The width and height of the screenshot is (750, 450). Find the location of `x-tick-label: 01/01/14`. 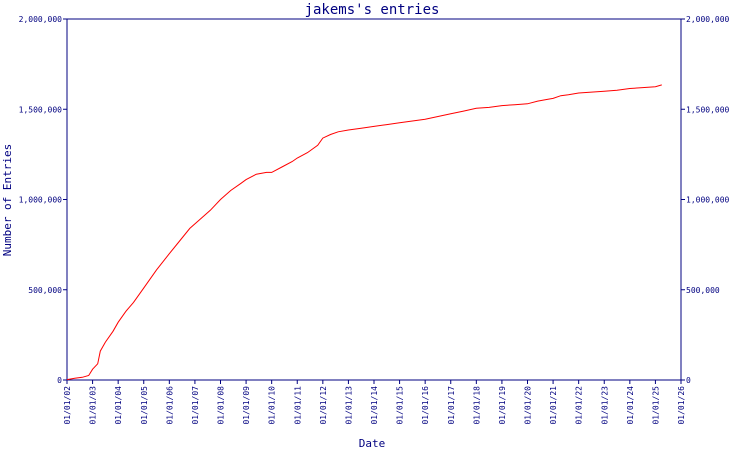

x-tick-label: 01/01/14 is located at coordinates (374, 405).